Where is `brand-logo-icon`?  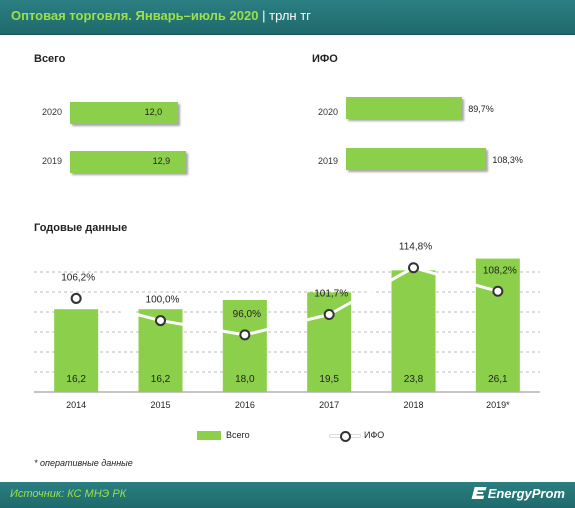
brand-logo-icon is located at coordinates (478, 493).